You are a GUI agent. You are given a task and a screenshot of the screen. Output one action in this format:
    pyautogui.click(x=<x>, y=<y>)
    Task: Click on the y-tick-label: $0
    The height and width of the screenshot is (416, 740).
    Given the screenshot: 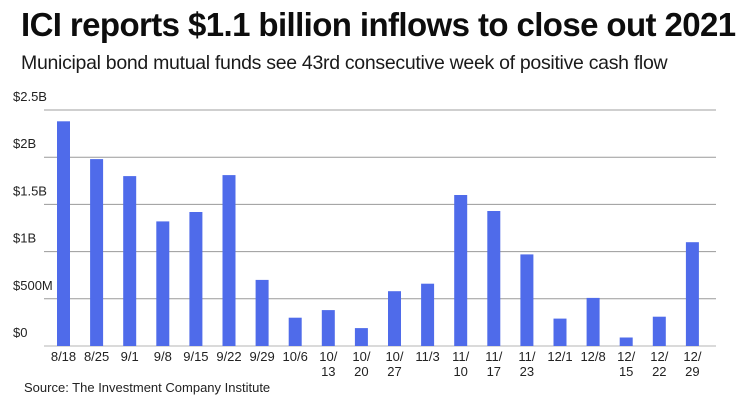 What is the action you would take?
    pyautogui.click(x=20, y=332)
    